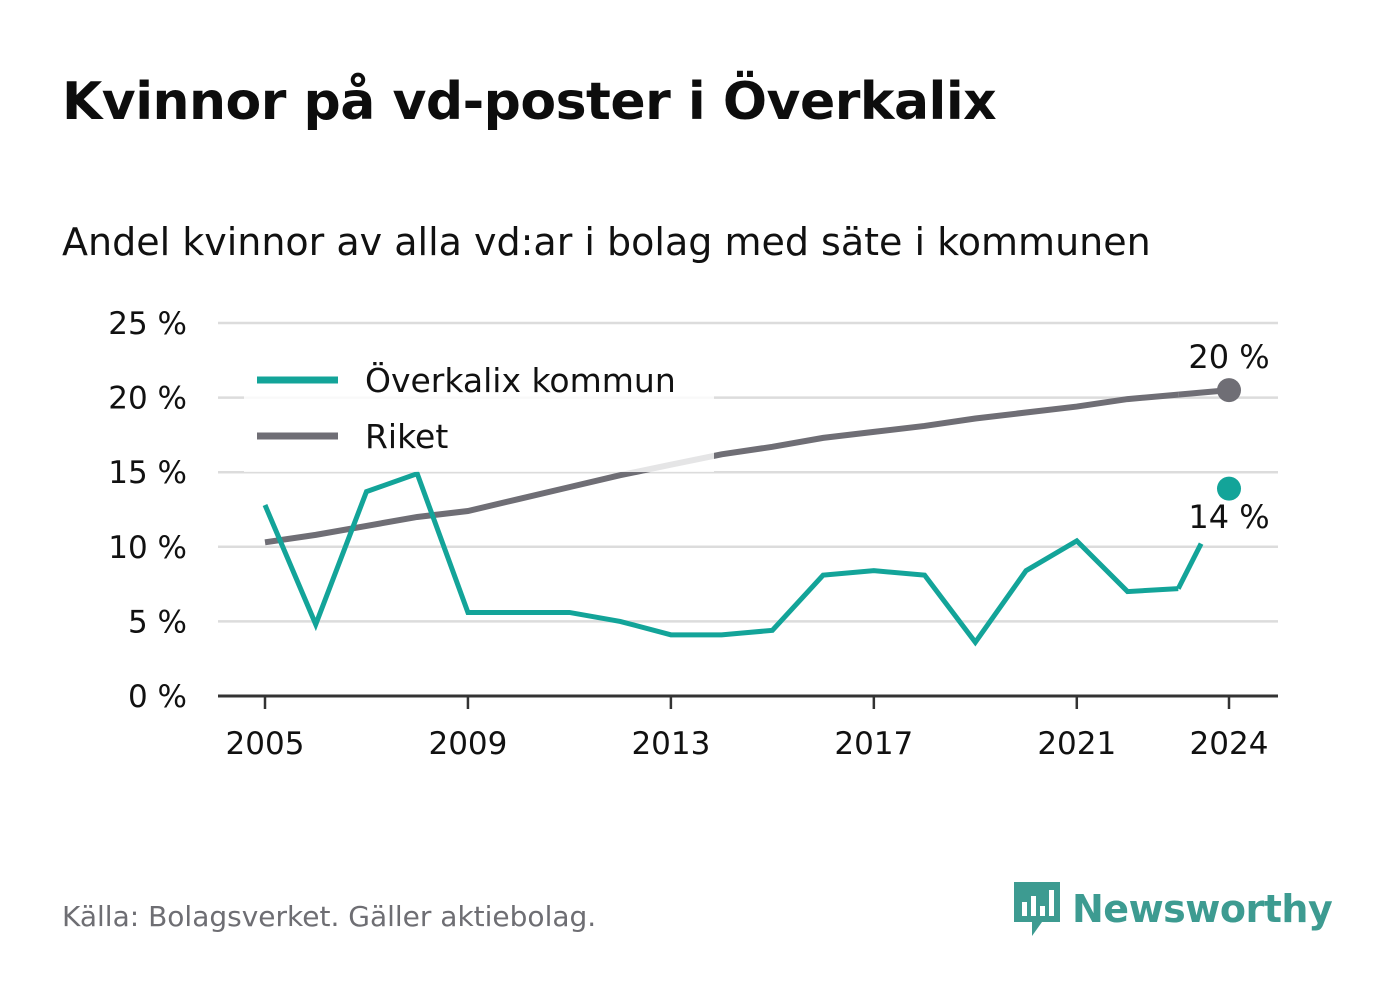  What do you see at coordinates (157, 697) in the screenshot?
I see `y-tick-label: 0 %` at bounding box center [157, 697].